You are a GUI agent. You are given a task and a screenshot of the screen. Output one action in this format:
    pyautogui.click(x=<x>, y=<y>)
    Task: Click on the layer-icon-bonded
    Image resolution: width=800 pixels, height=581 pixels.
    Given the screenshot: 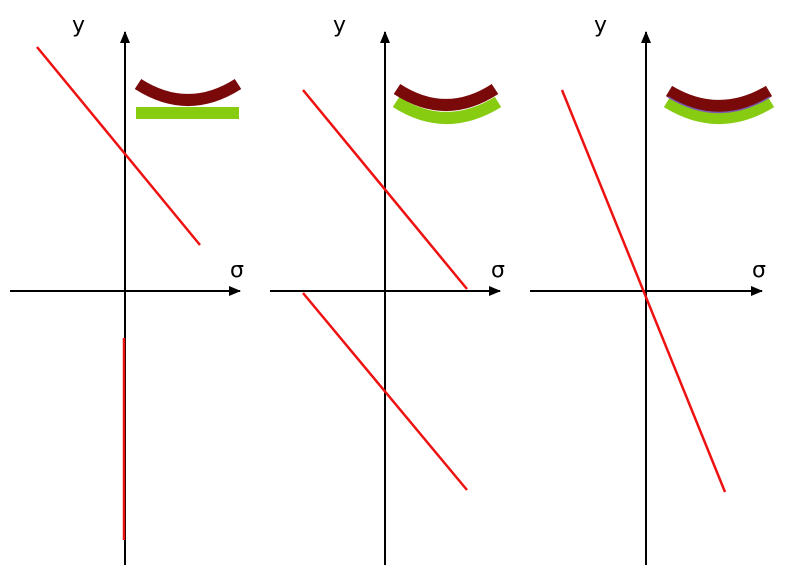 What is the action you would take?
    pyautogui.click(x=719, y=104)
    